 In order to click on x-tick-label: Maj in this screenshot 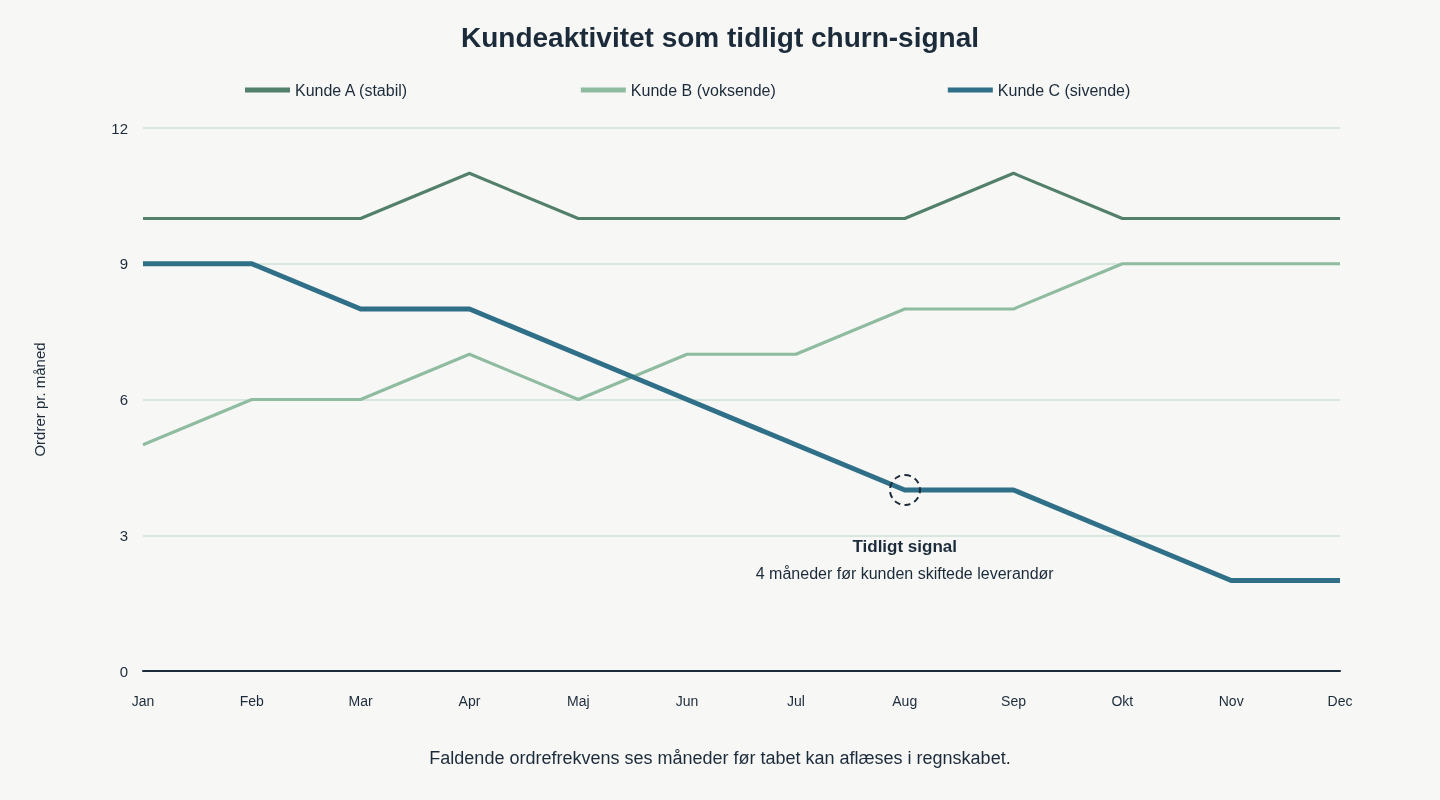, I will do `click(578, 701)`.